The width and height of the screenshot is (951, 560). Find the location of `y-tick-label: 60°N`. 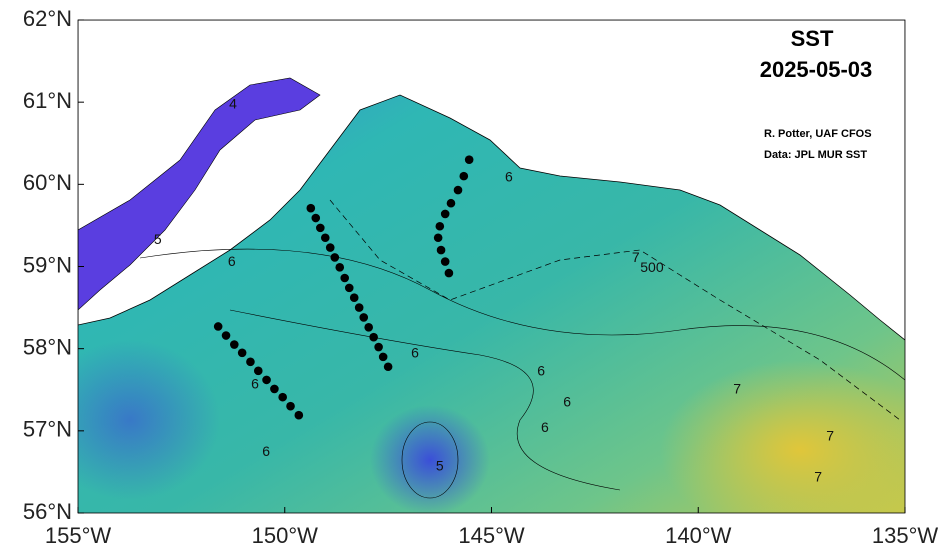

y-tick-label: 60°N is located at coordinates (47, 182).